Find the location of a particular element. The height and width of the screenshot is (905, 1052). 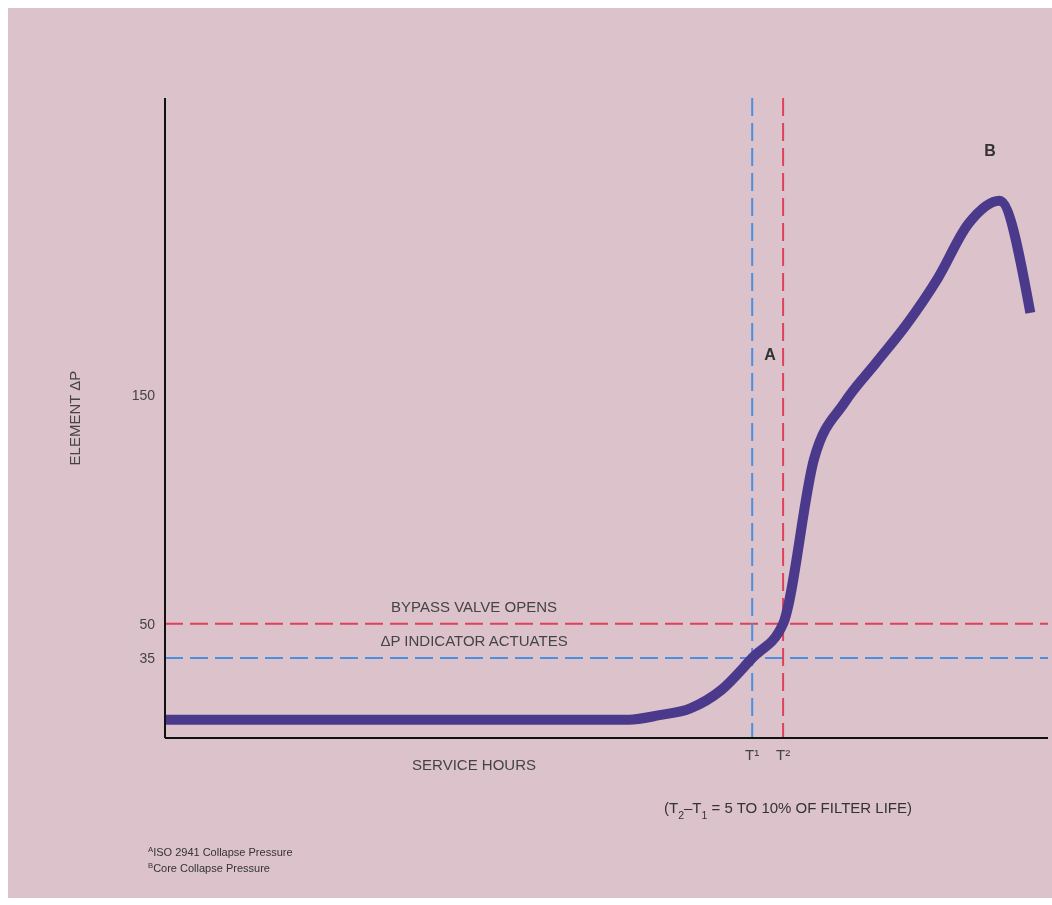

ref-line-label: ΔP INDICATOR ACTUATES is located at coordinates (474, 640).